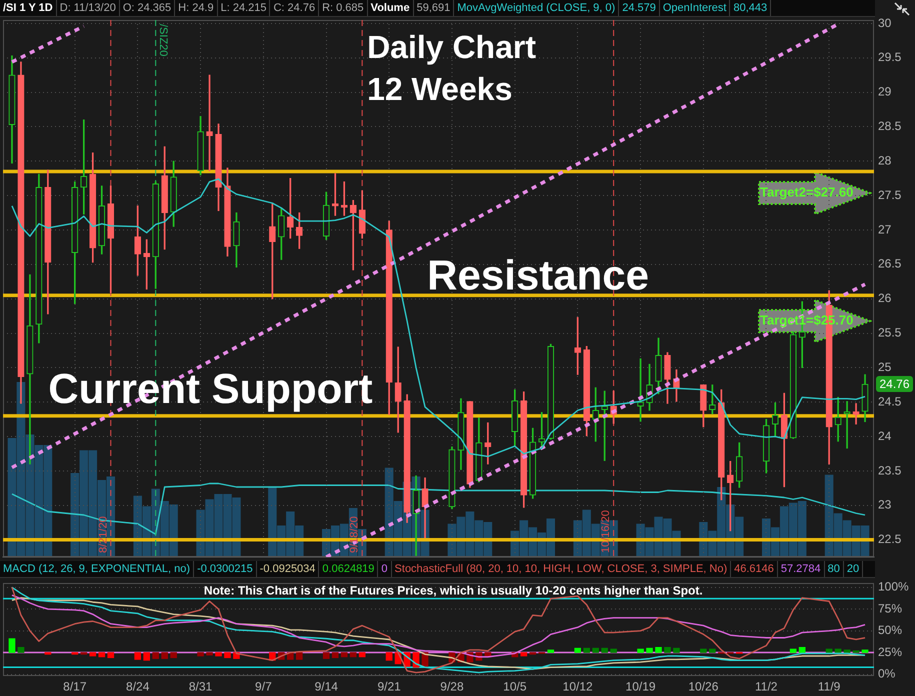  What do you see at coordinates (890, 401) in the screenshot?
I see `y-tick-label: 24.5` at bounding box center [890, 401].